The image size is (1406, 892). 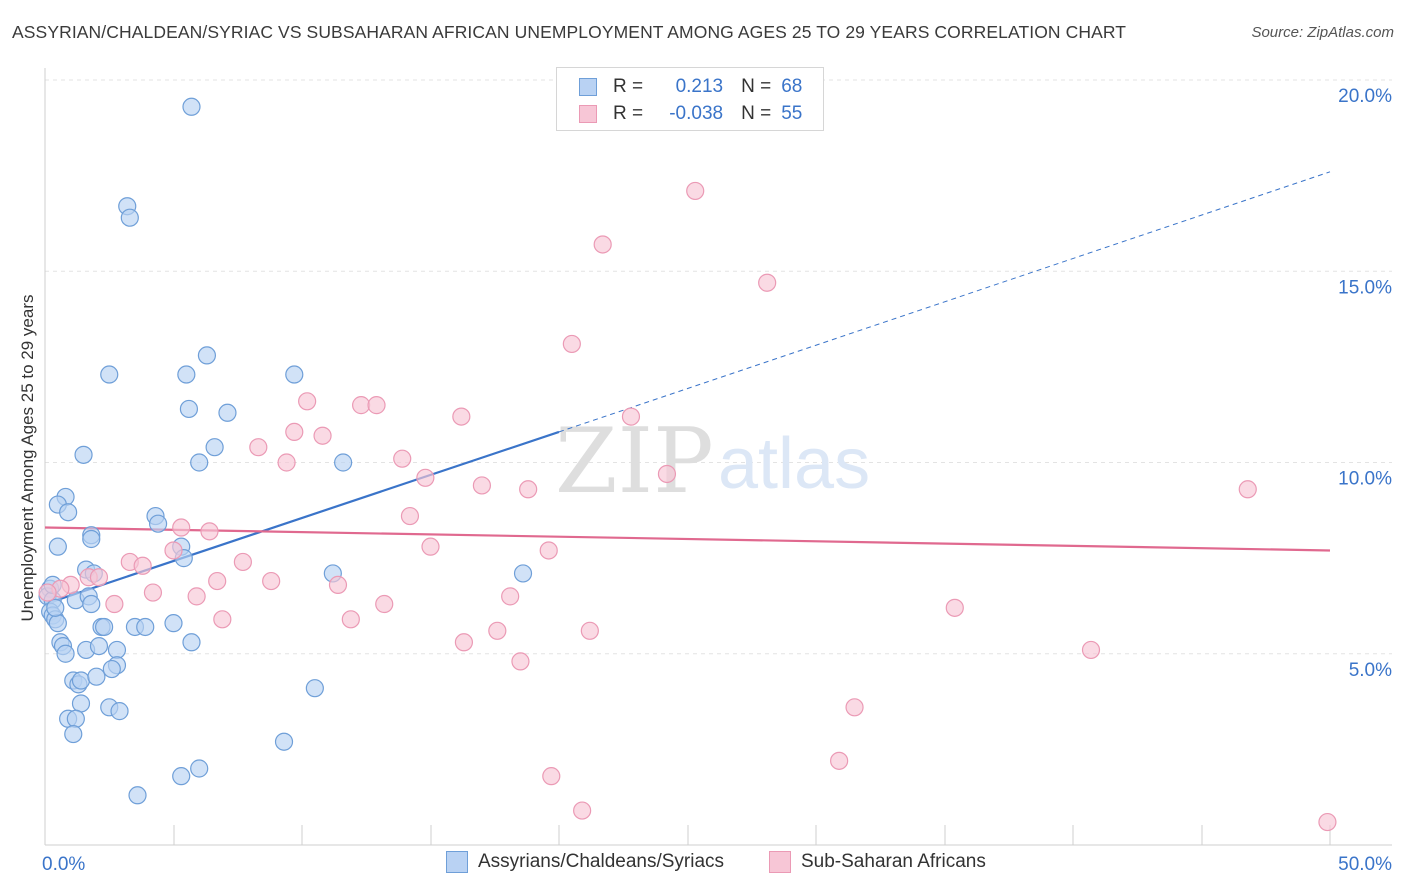 What do you see at coordinates (1365, 479) in the screenshot?
I see `y-tick-label: 10.0%` at bounding box center [1365, 479].